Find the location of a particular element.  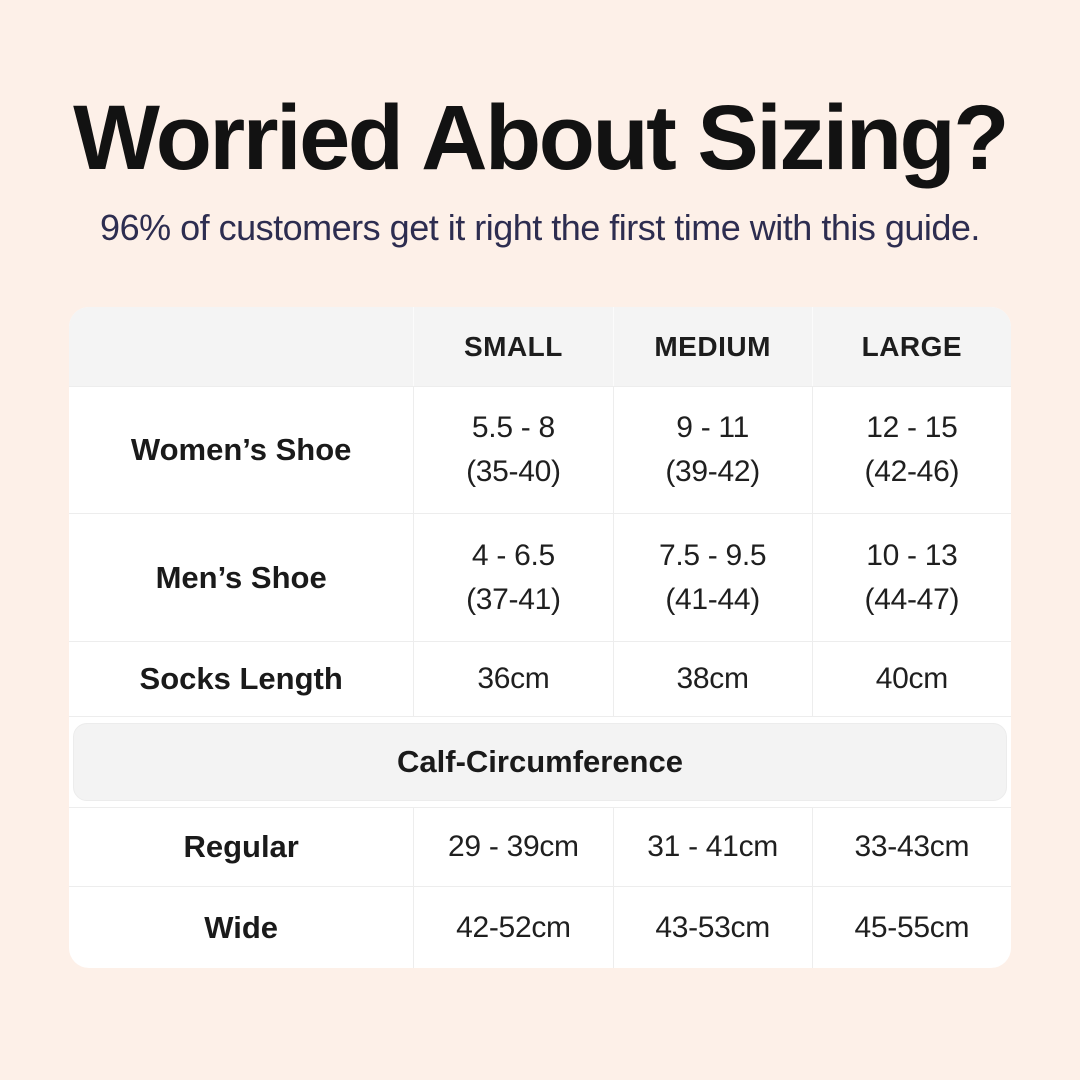

section-header-calf-circumference: Calf-Circumference is located at coordinates (540, 762).